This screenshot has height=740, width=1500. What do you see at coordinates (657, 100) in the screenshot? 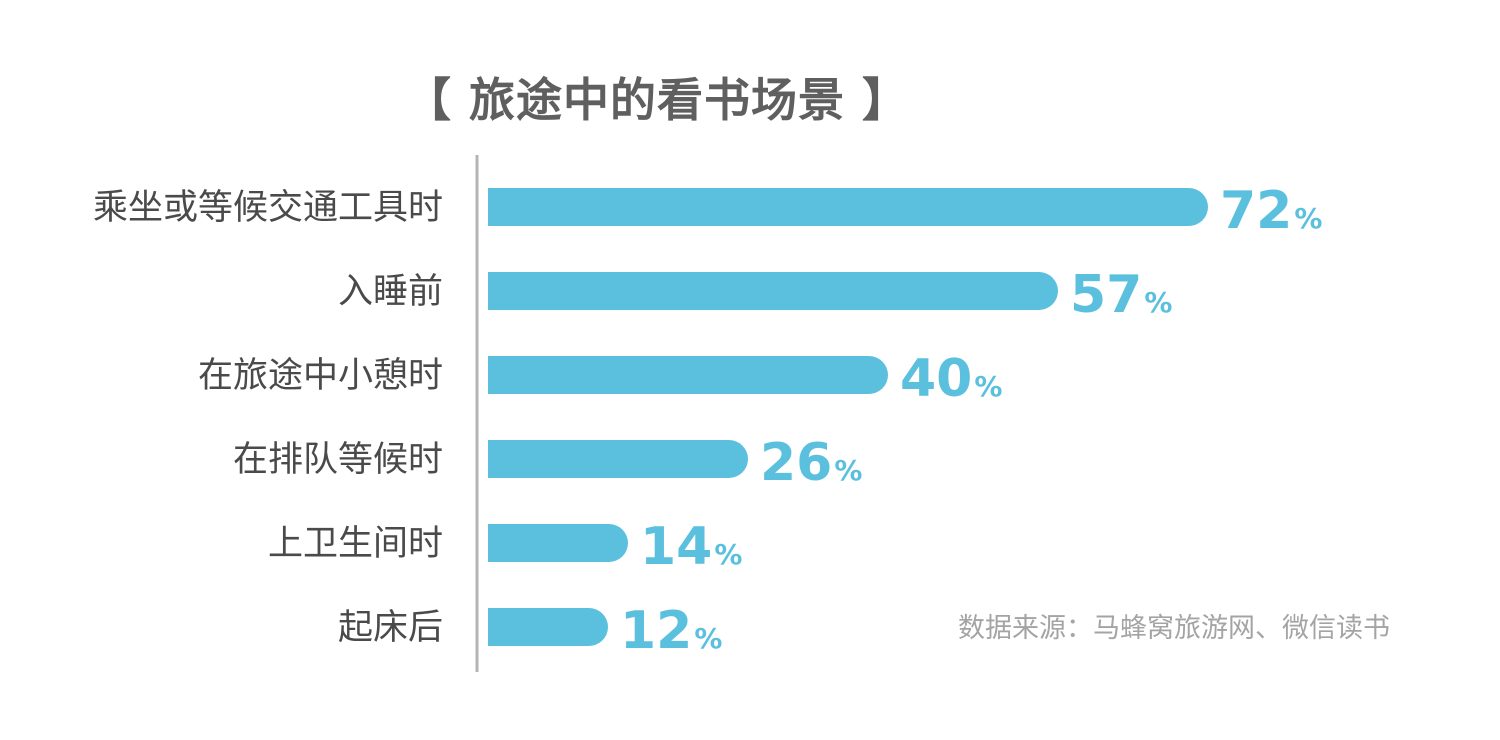
I see `chart-title: 【 旅途中的看书场景 】` at bounding box center [657, 100].